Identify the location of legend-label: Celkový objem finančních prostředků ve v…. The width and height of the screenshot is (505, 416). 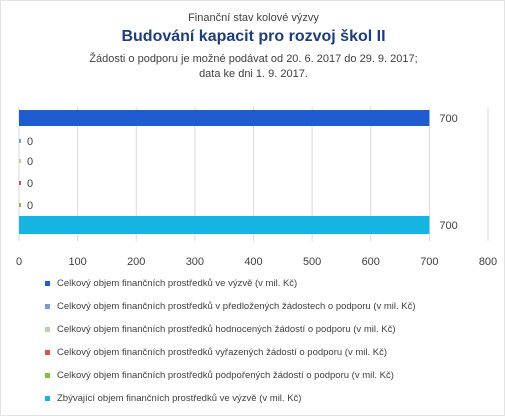
(177, 283).